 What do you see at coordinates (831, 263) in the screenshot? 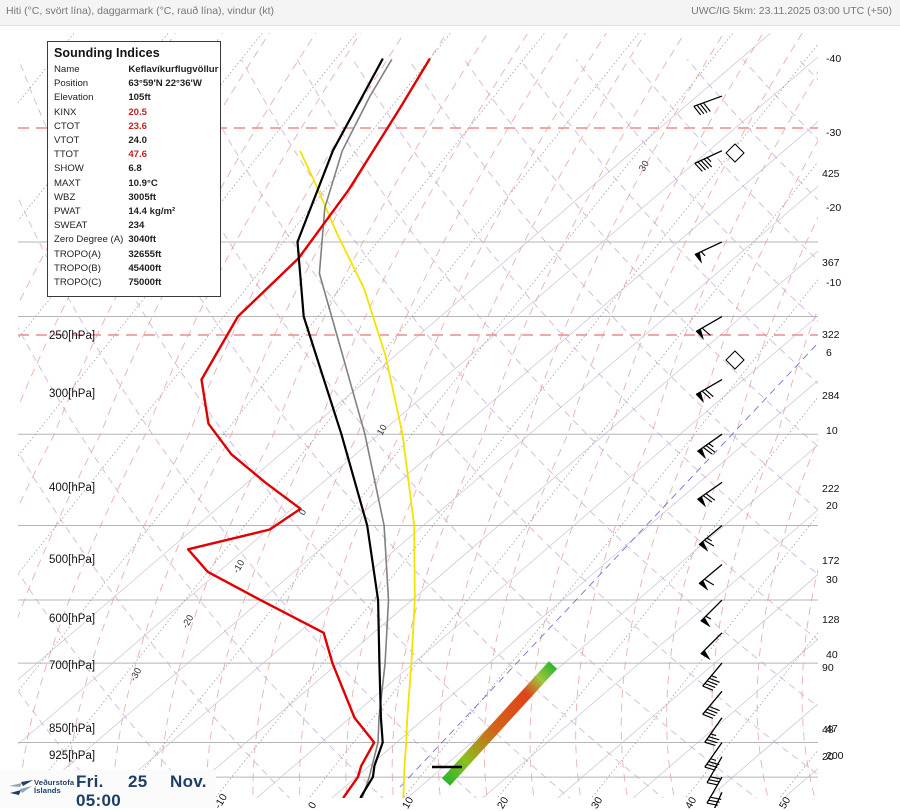
I see `flight-level-tick-label: 367` at bounding box center [831, 263].